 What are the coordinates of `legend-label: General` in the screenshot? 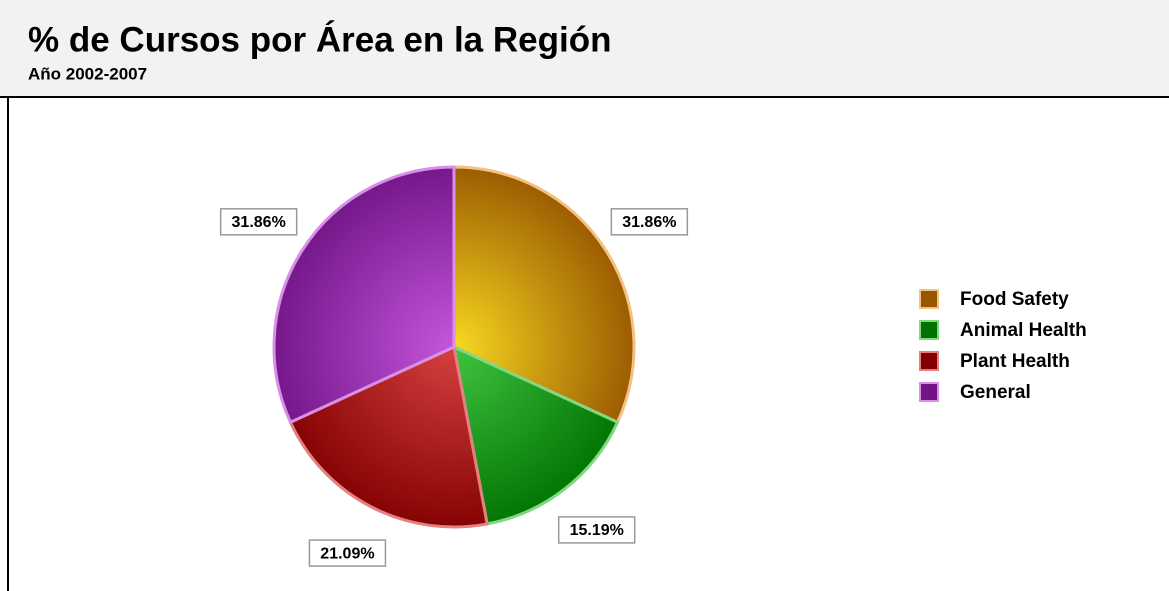 It's located at (995, 392).